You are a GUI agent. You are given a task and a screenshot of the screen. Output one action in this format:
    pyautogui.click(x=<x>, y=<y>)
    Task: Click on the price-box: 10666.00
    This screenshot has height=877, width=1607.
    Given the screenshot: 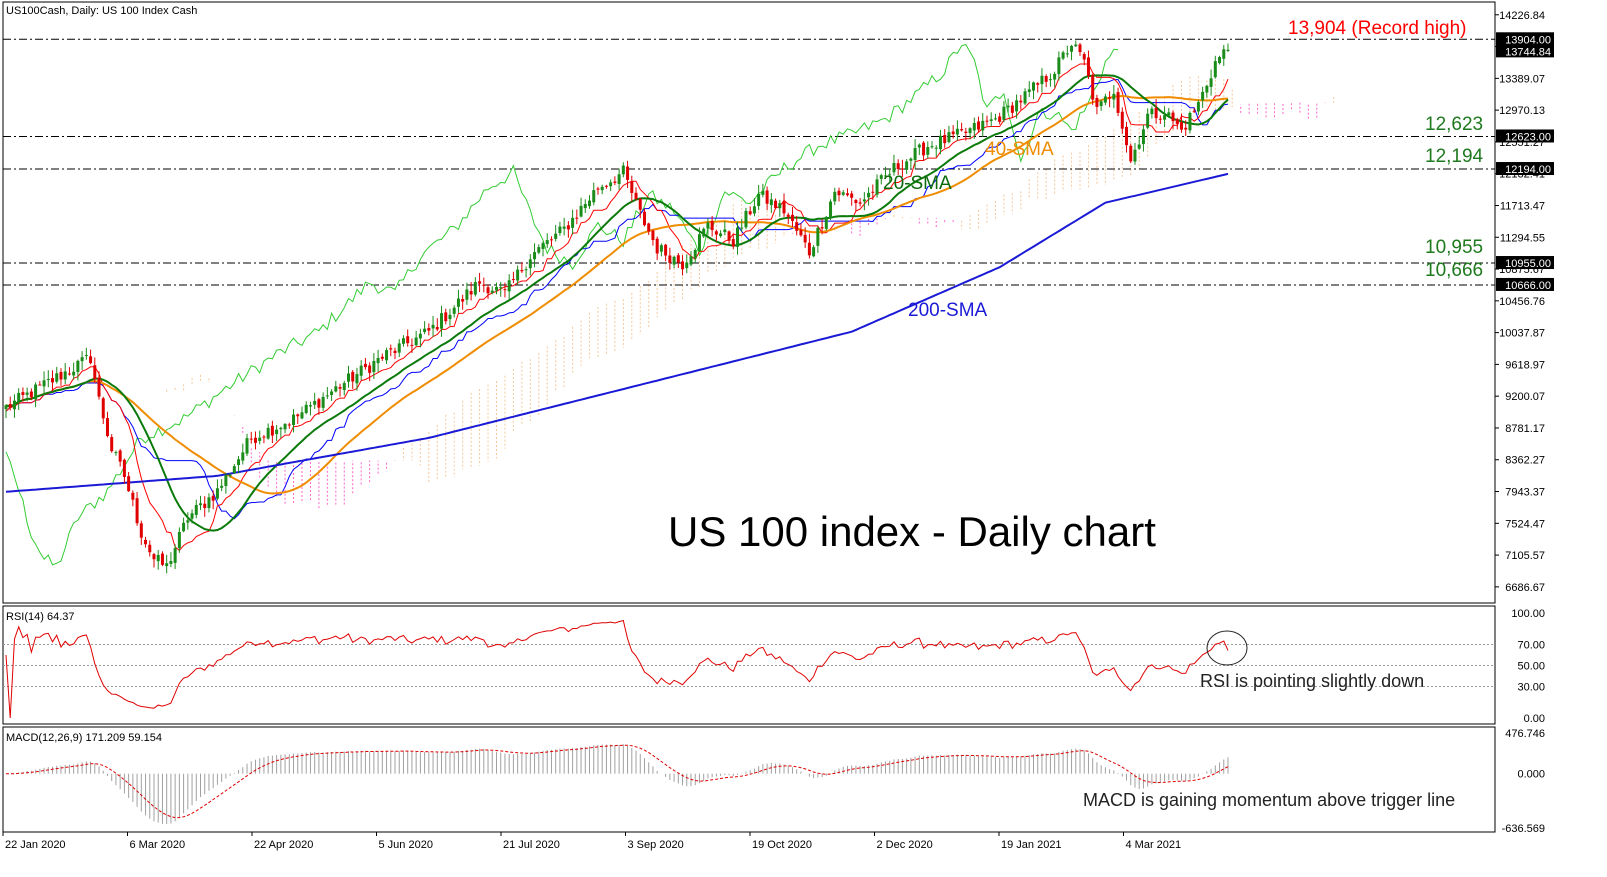 What is the action you would take?
    pyautogui.click(x=1525, y=284)
    